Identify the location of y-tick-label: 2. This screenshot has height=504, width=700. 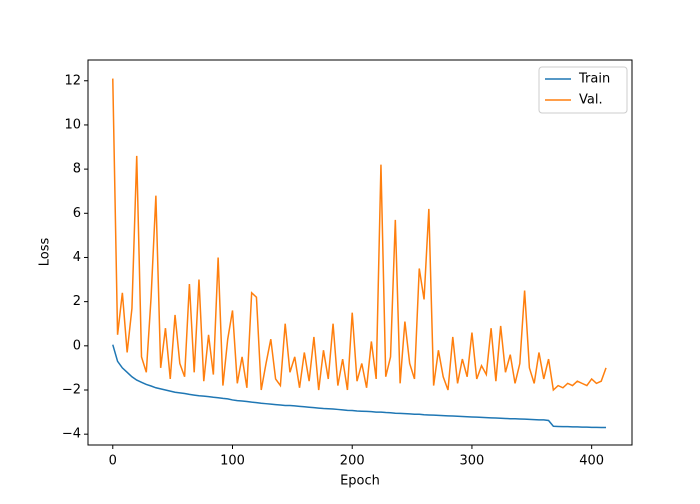
(77, 301).